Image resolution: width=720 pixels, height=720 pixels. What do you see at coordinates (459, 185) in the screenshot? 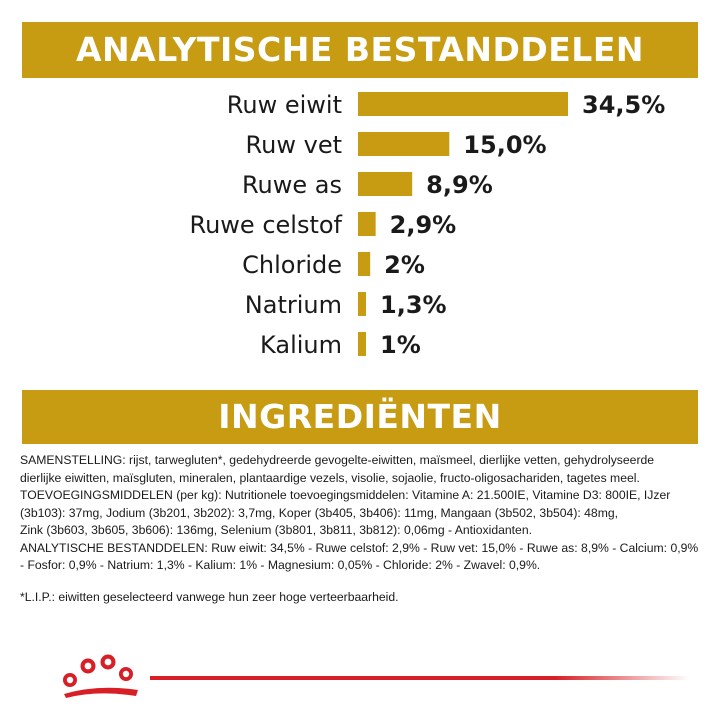
I see `value-label: 8,9%` at bounding box center [459, 185].